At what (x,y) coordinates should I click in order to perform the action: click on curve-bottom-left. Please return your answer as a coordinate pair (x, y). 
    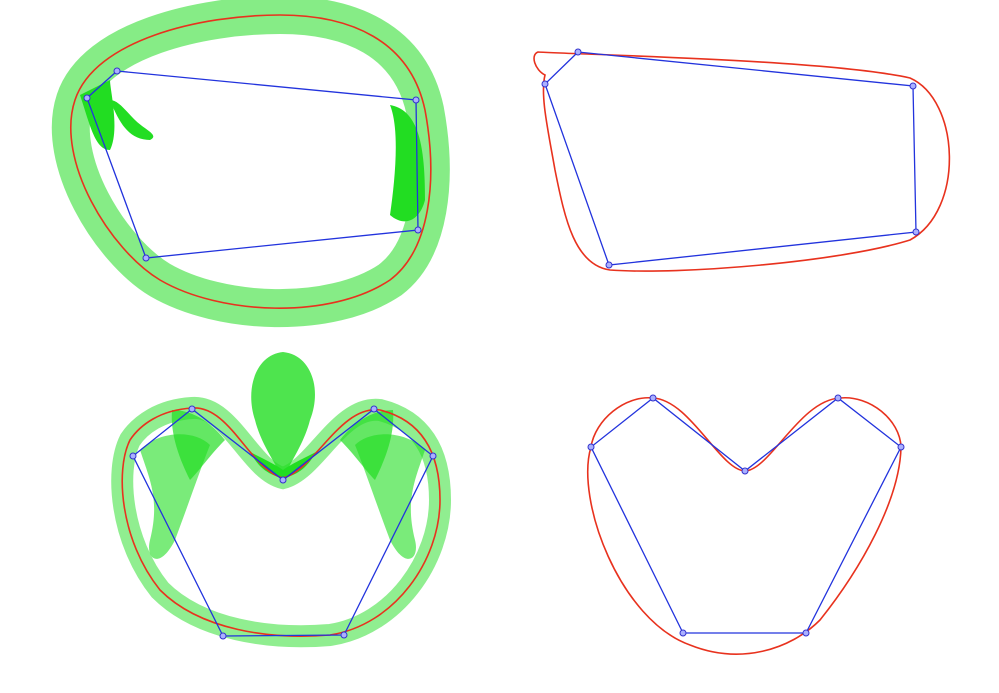
    Looking at the image, I should click on (281, 522).